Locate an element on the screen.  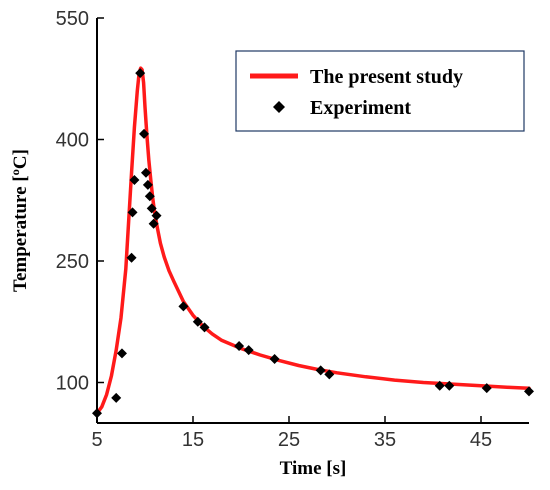
y-tick-label: 400 is located at coordinates (72, 141).